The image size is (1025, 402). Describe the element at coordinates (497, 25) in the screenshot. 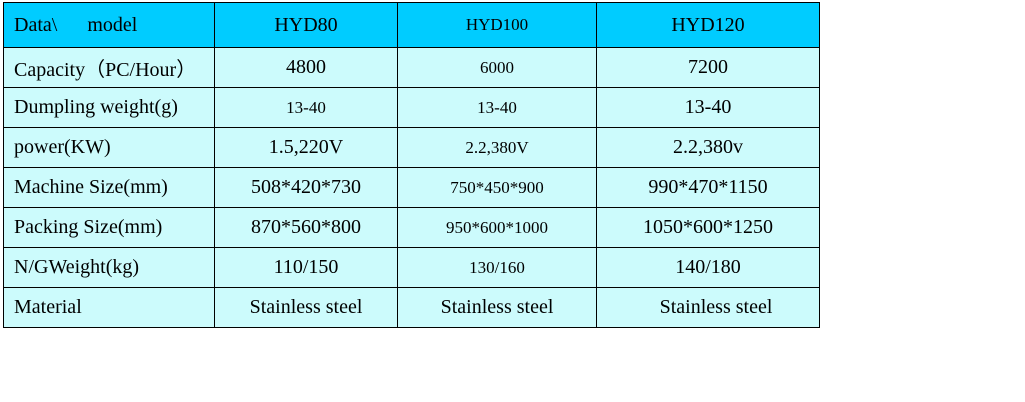

I see `header-model-2: HYD100` at that location.